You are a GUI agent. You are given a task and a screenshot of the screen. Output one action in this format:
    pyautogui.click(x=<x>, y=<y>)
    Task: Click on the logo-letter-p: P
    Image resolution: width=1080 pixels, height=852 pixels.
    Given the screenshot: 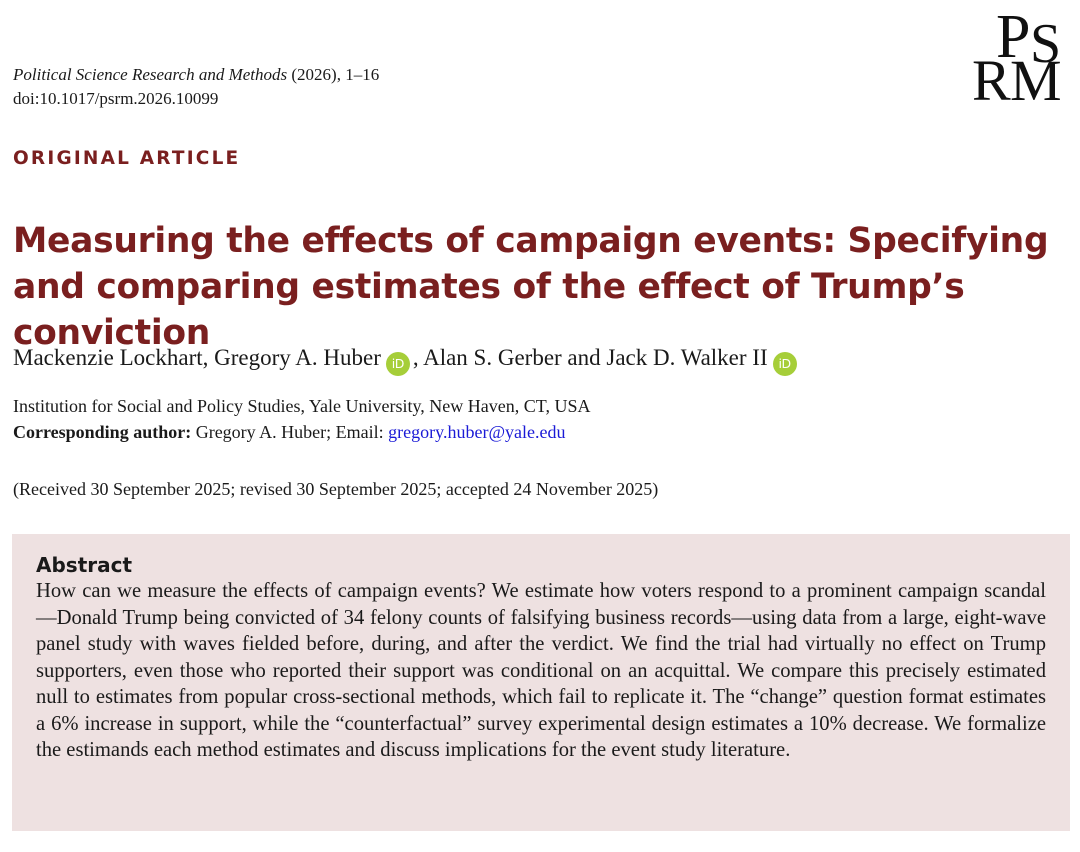 What is the action you would take?
    pyautogui.click(x=1013, y=37)
    